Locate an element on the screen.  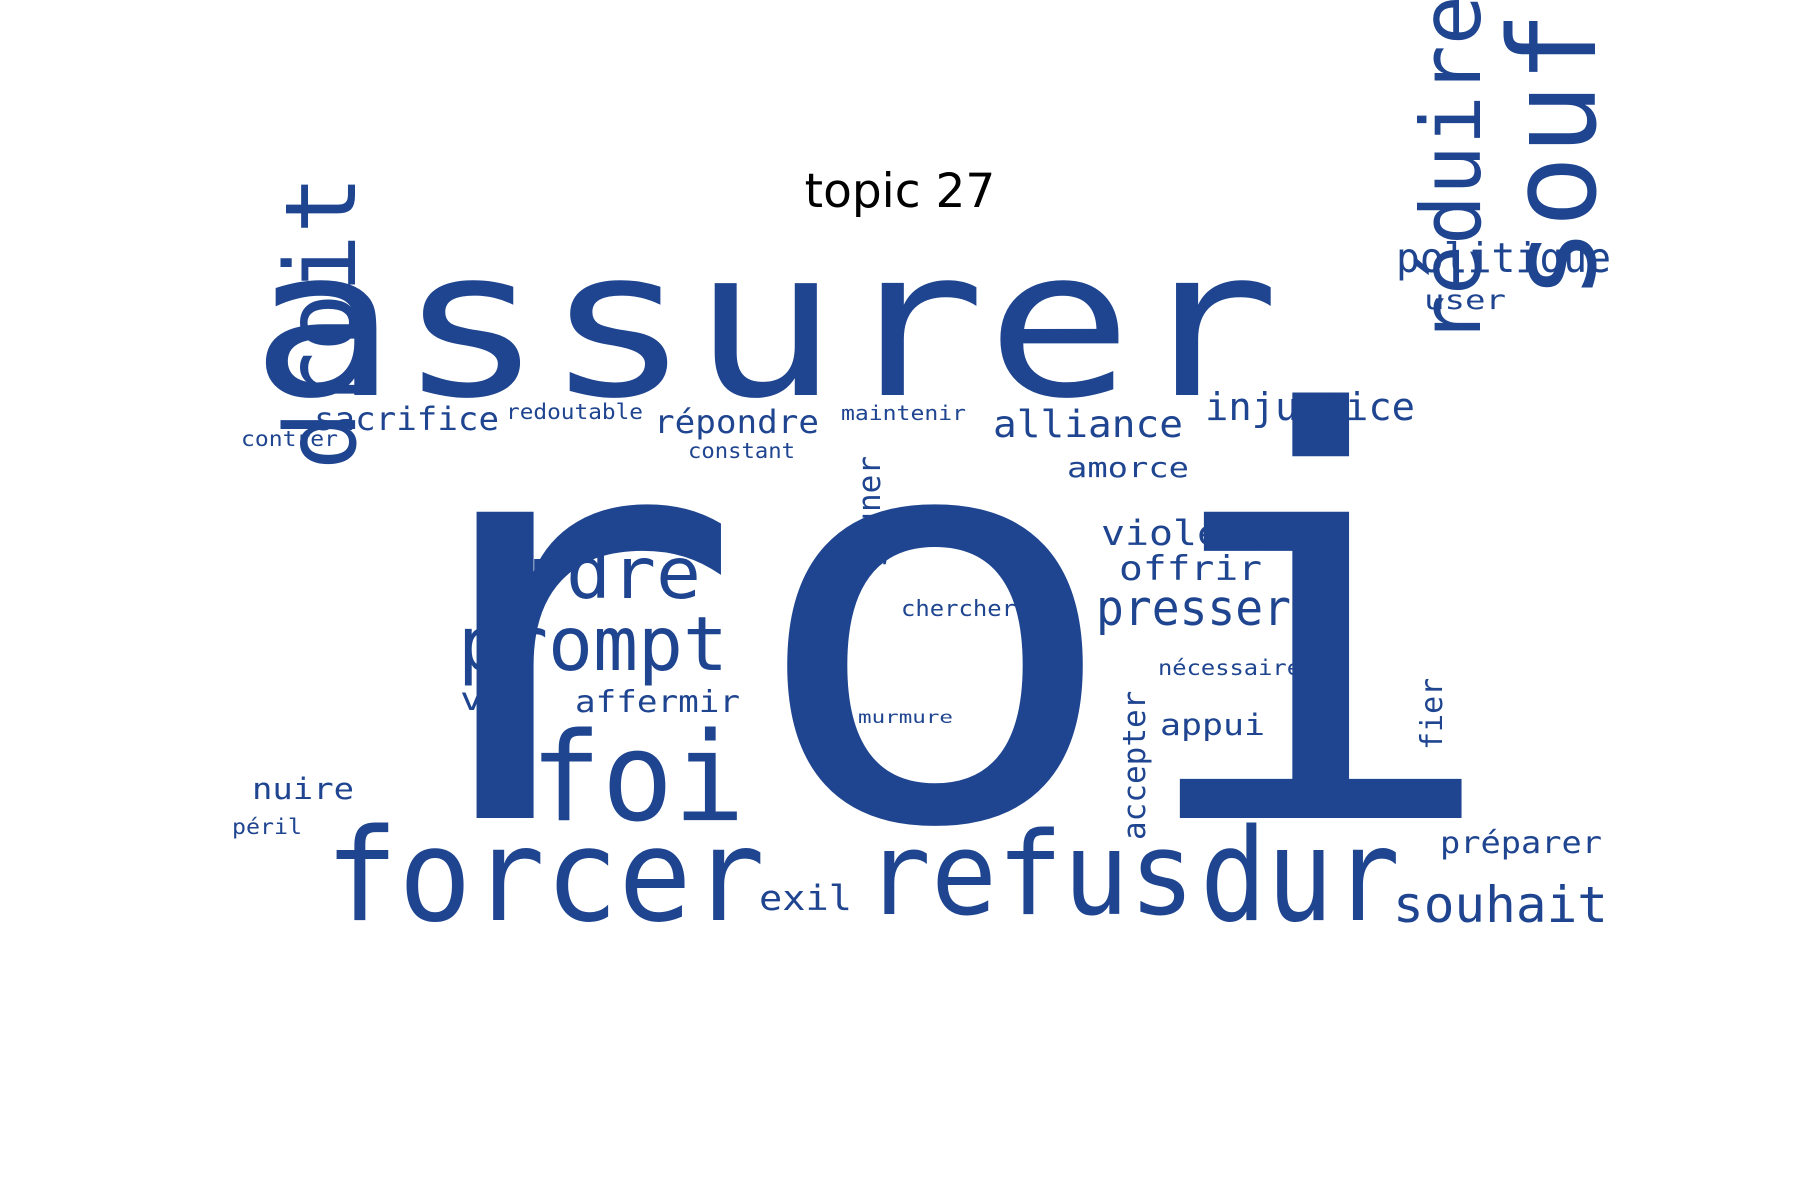
word-violence: violence is located at coordinates (1197, 534).